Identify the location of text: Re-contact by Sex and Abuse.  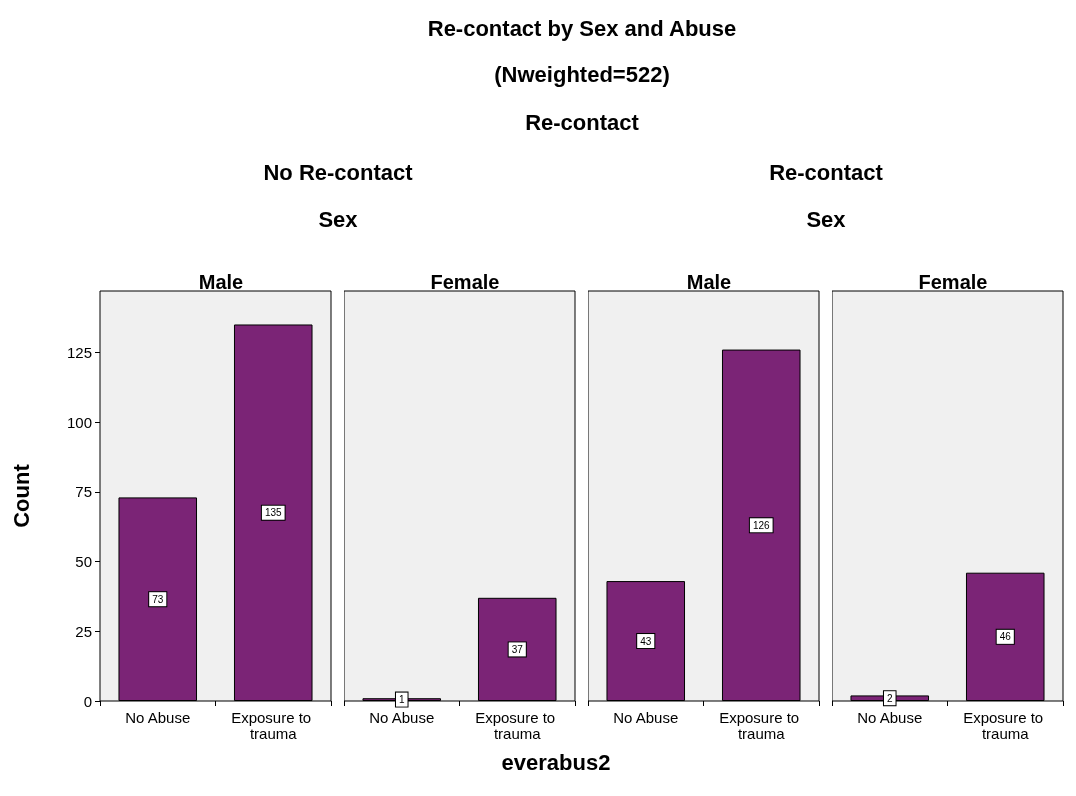
(582, 29).